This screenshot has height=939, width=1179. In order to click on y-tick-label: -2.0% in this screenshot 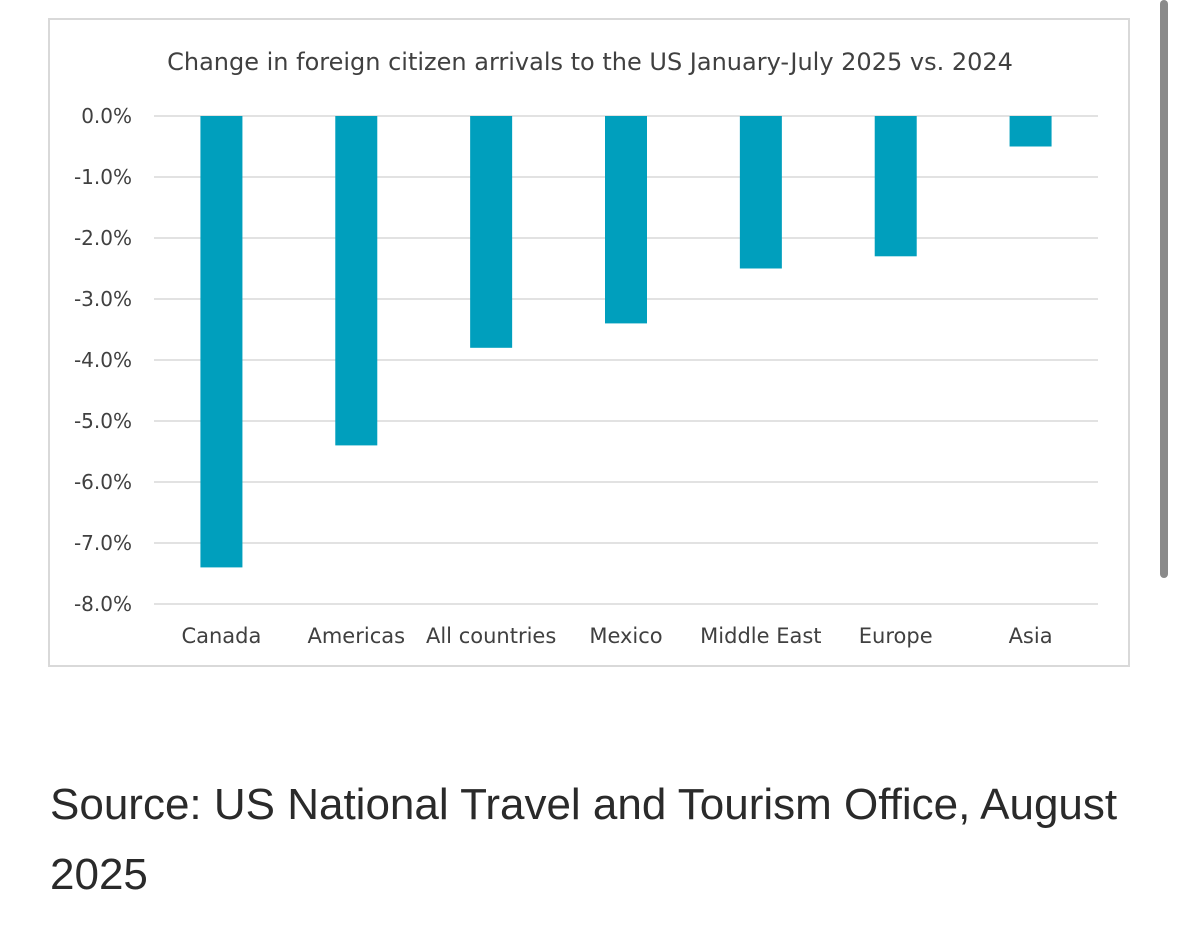, I will do `click(103, 238)`.